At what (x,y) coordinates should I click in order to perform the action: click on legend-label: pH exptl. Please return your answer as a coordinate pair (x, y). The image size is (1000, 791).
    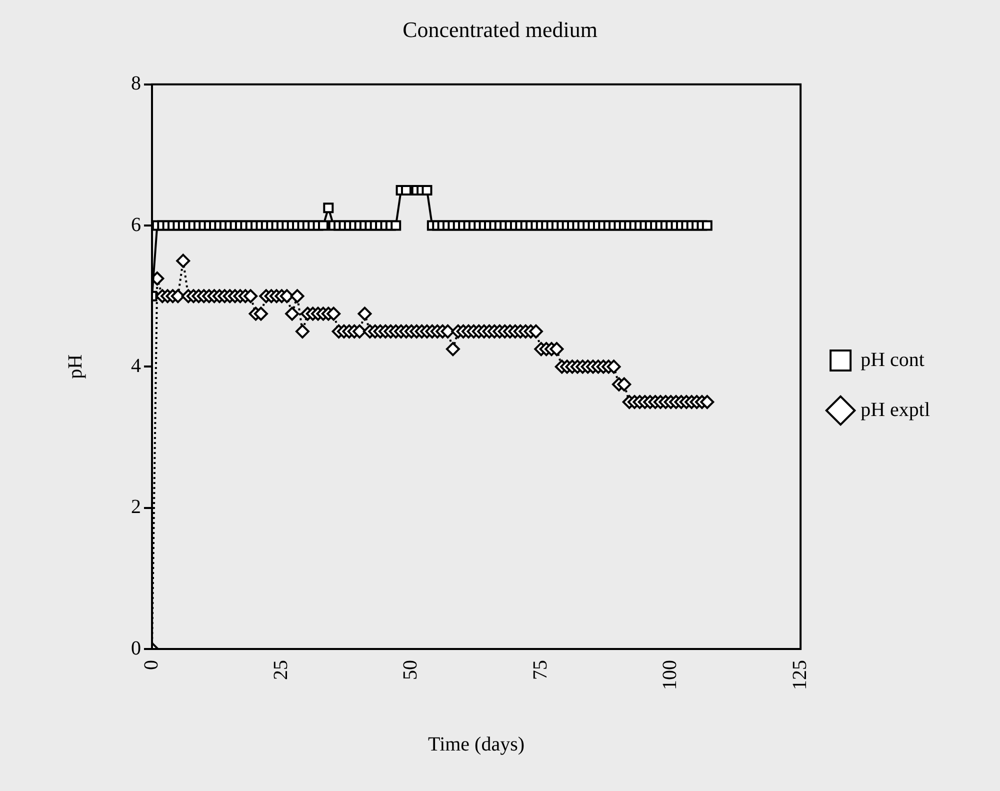
    Looking at the image, I should click on (895, 409).